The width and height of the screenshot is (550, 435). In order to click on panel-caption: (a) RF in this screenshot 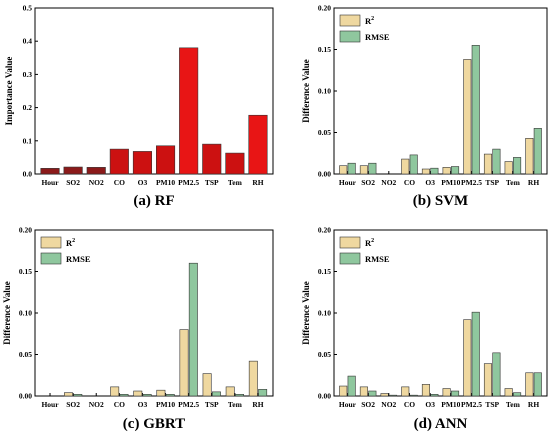, I will do `click(153, 201)`.